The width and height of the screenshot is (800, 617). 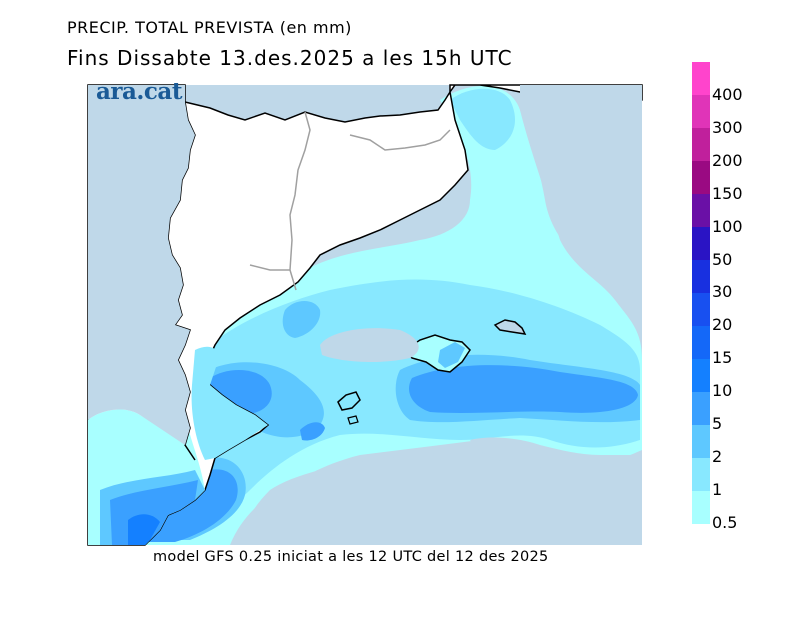 What do you see at coordinates (727, 193) in the screenshot?
I see `scale-label: 150` at bounding box center [727, 193].